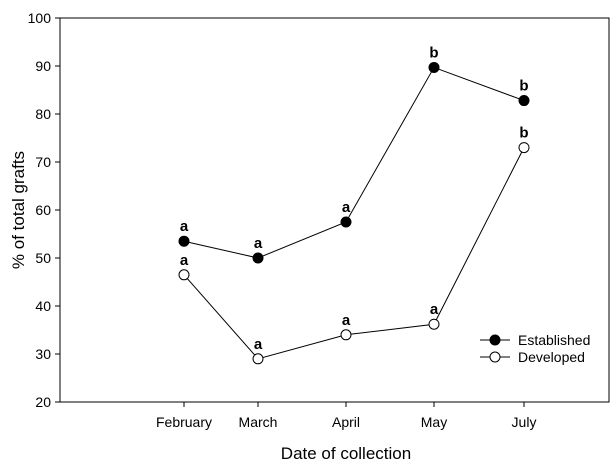 The width and height of the screenshot is (610, 464). I want to click on sig-label-established-march: a, so click(258, 243).